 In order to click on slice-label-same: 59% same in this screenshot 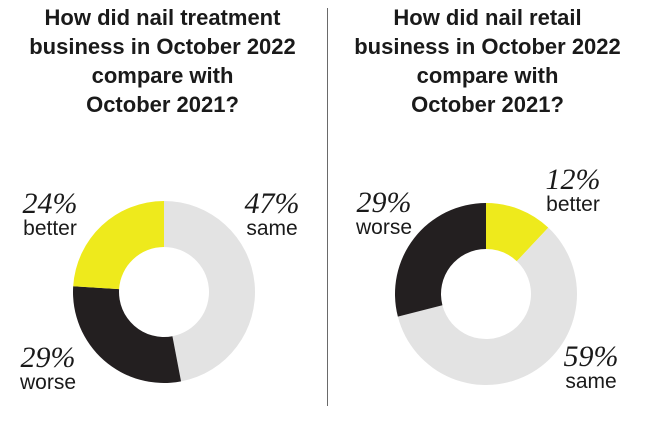, I will do `click(591, 366)`.